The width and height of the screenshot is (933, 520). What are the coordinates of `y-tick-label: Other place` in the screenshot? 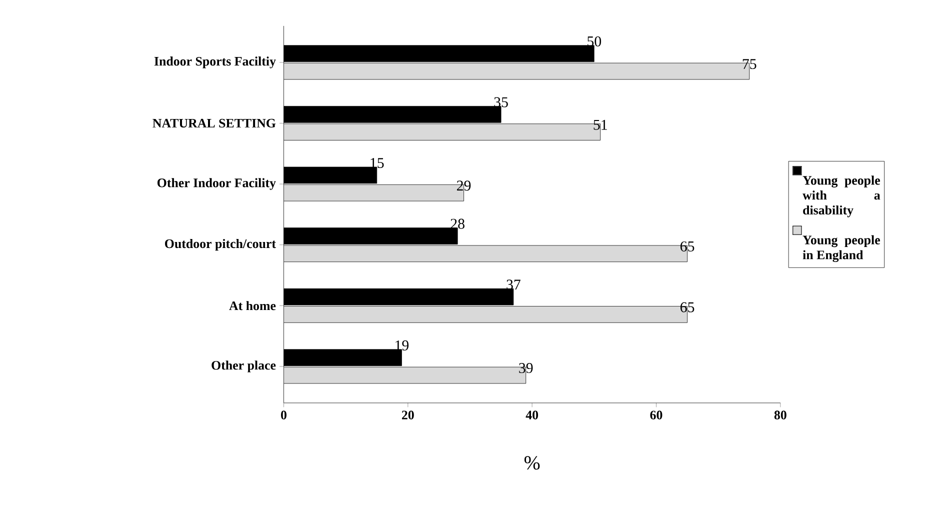 It's located at (244, 366).